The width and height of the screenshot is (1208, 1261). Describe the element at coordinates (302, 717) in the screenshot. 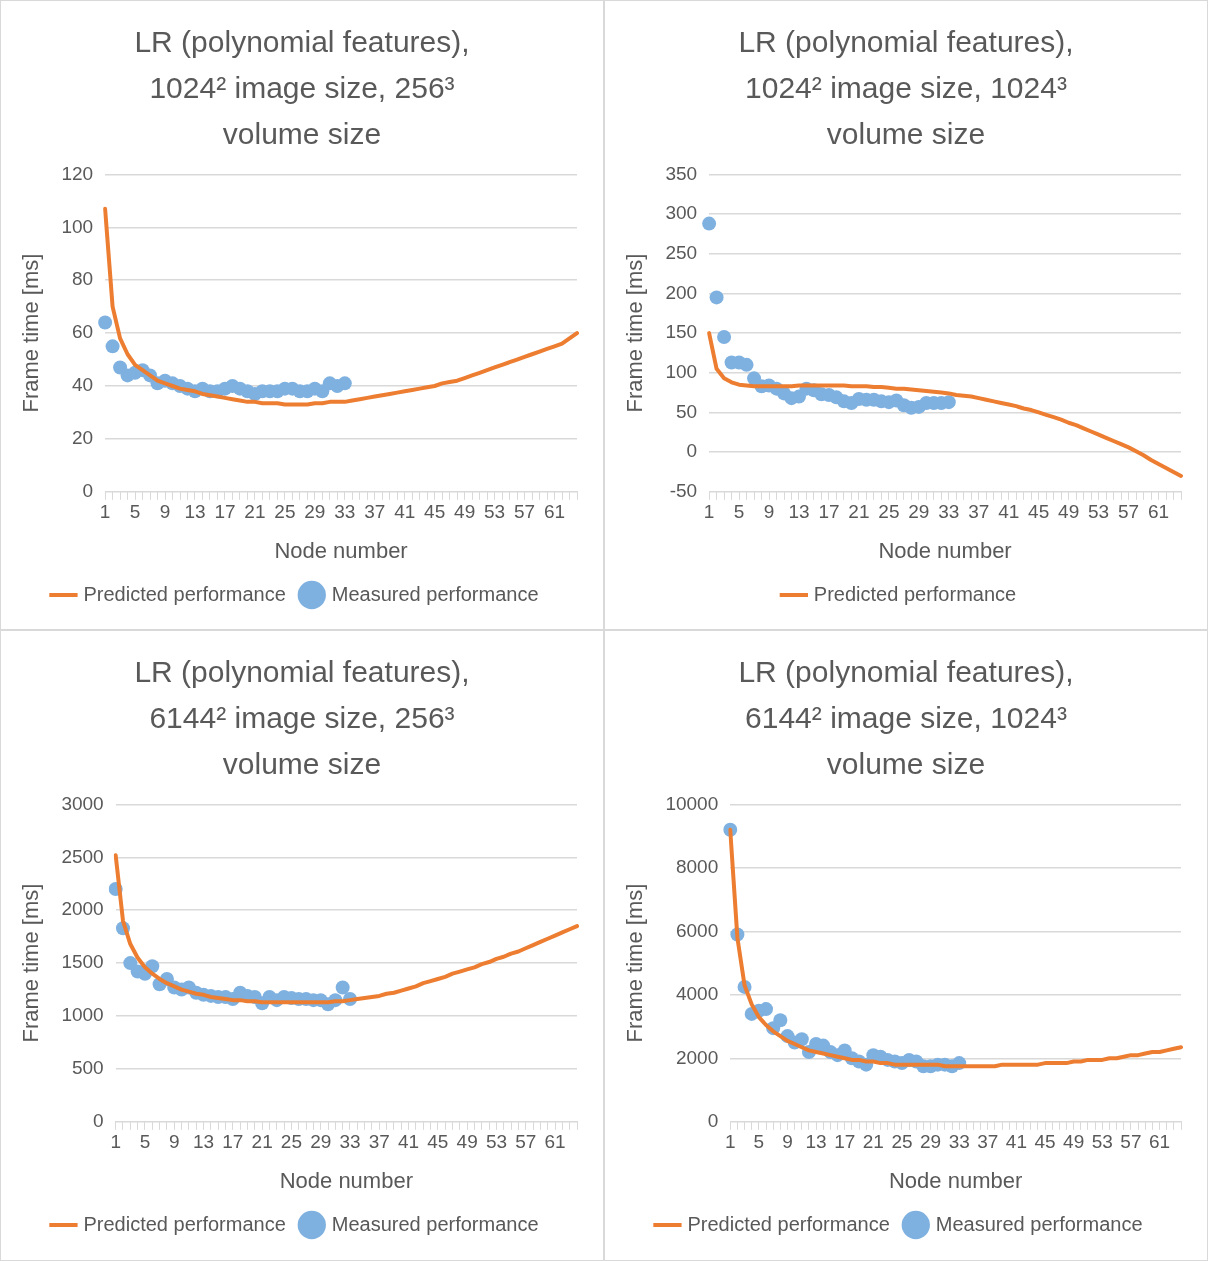

I see `chart-title: LR (polynomial features), 6144² image size, 256³ volume size` at that location.